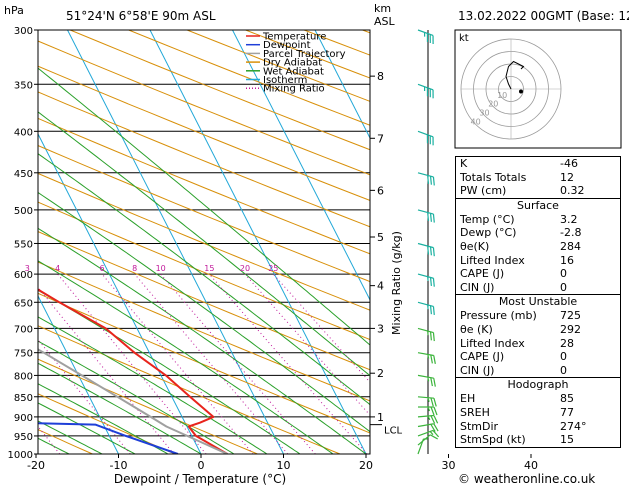 The width and height of the screenshot is (629, 486). What do you see at coordinates (475, 412) in the screenshot?
I see `hodo-index-label: SREH` at bounding box center [475, 412].